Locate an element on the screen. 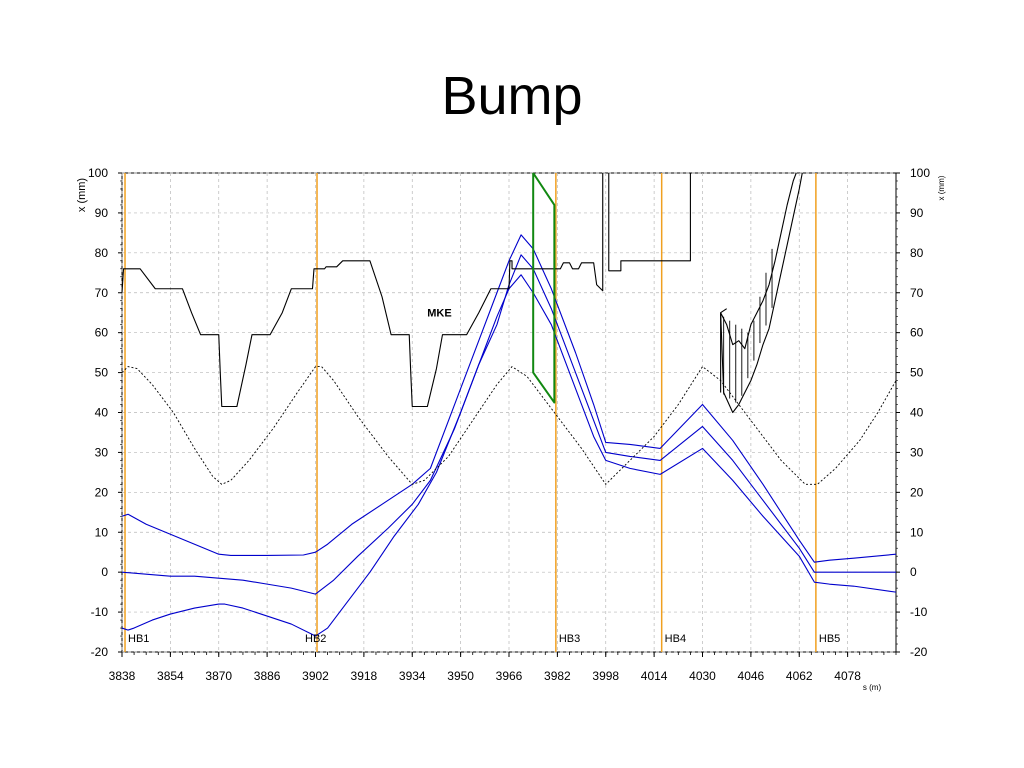 This screenshot has height=768, width=1024. x-tick-label: 4046 is located at coordinates (751, 676).